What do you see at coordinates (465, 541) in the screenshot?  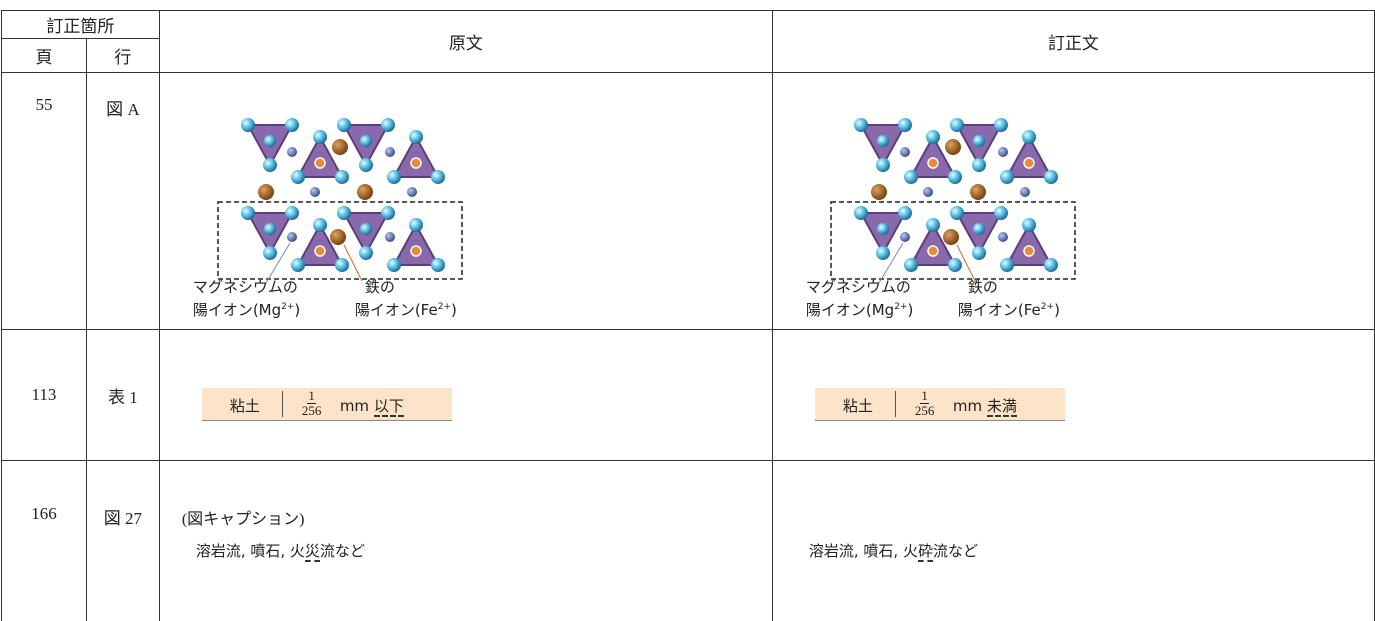 I see `original-cell: (図キャプション) 溶岩流, 噴石, 火災流など` at bounding box center [465, 541].